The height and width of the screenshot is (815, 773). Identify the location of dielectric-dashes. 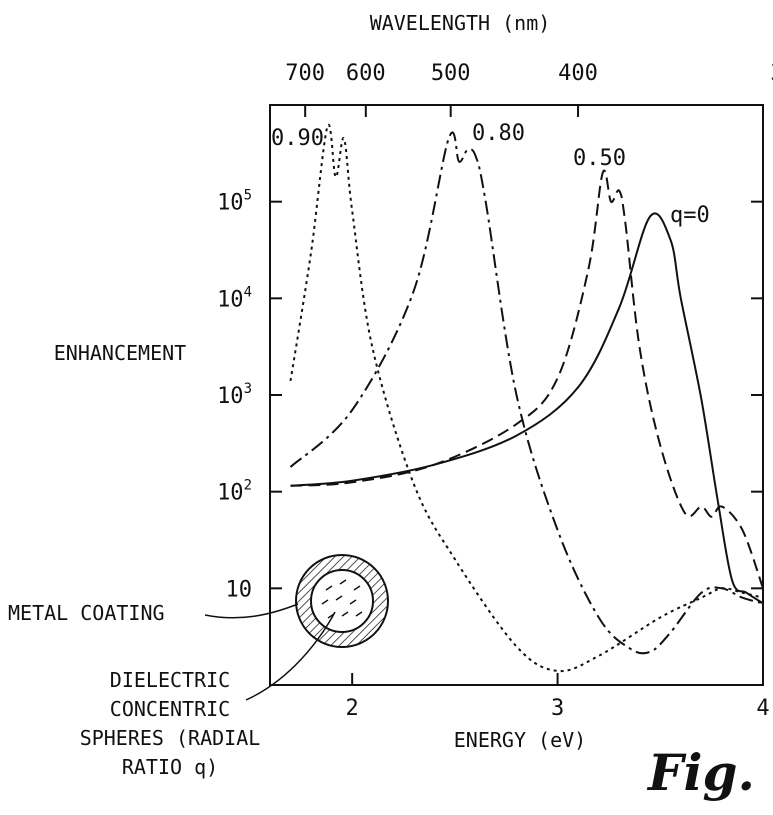
(342, 599).